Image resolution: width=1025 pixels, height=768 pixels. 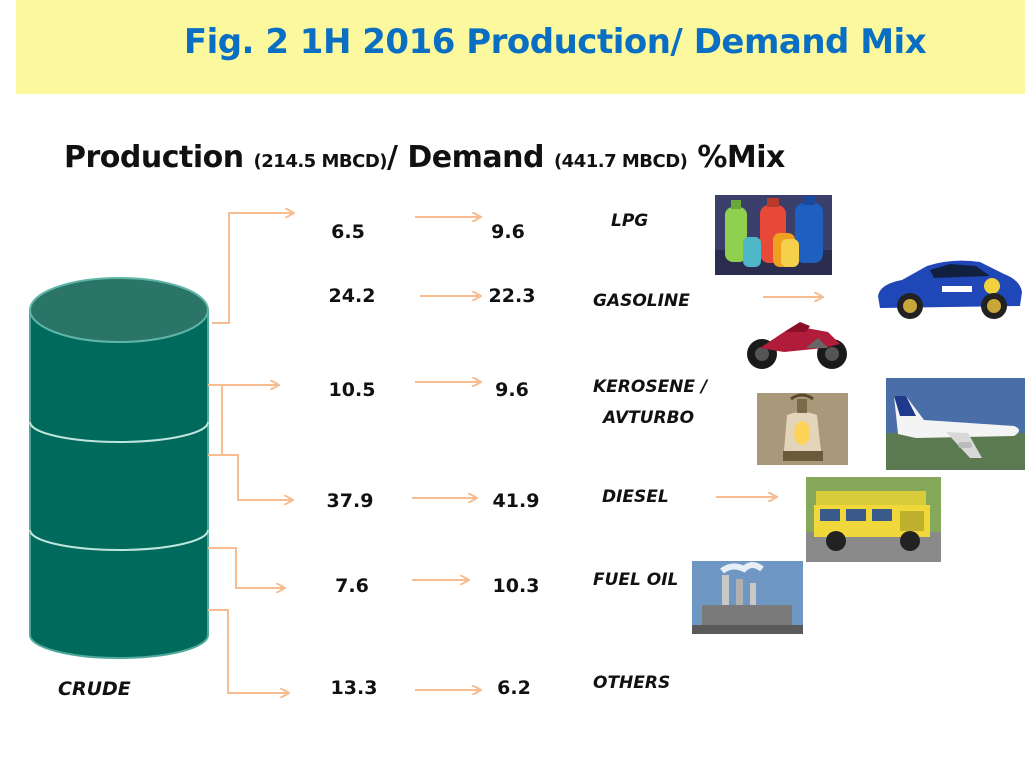 I want to click on subtitle-demand-total: (441.7 MBCD), so click(x=620, y=161).